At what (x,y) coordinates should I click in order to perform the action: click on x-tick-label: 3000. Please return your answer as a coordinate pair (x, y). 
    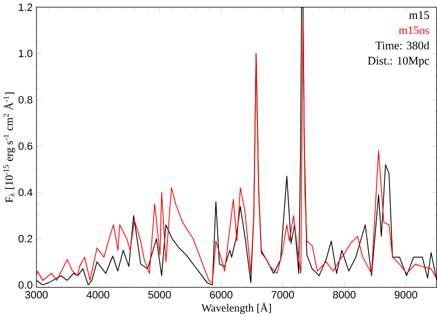
    Looking at the image, I should click on (36, 294).